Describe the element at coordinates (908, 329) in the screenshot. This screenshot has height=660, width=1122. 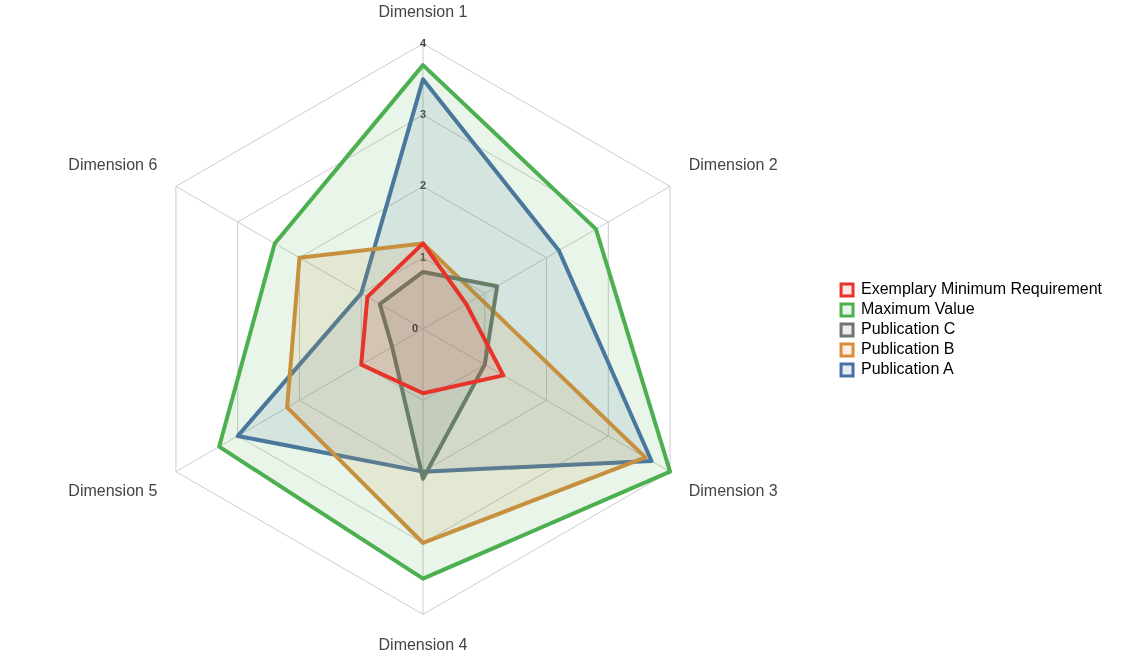
I see `legend-label: Publication C` at that location.